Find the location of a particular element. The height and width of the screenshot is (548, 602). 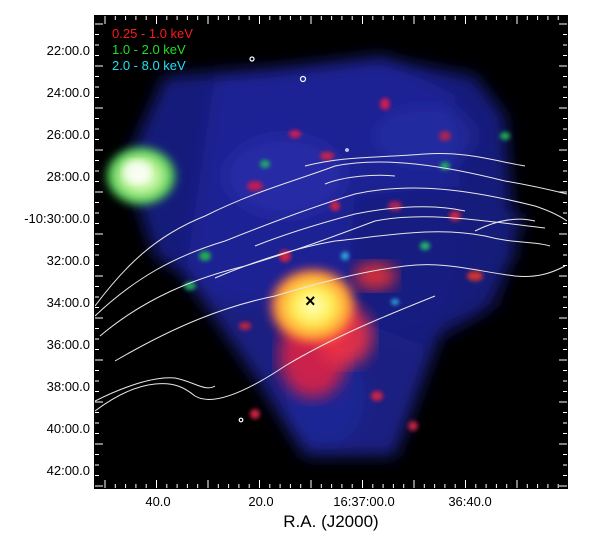

y-tick-label: 22:00.0 is located at coordinates (68, 50).